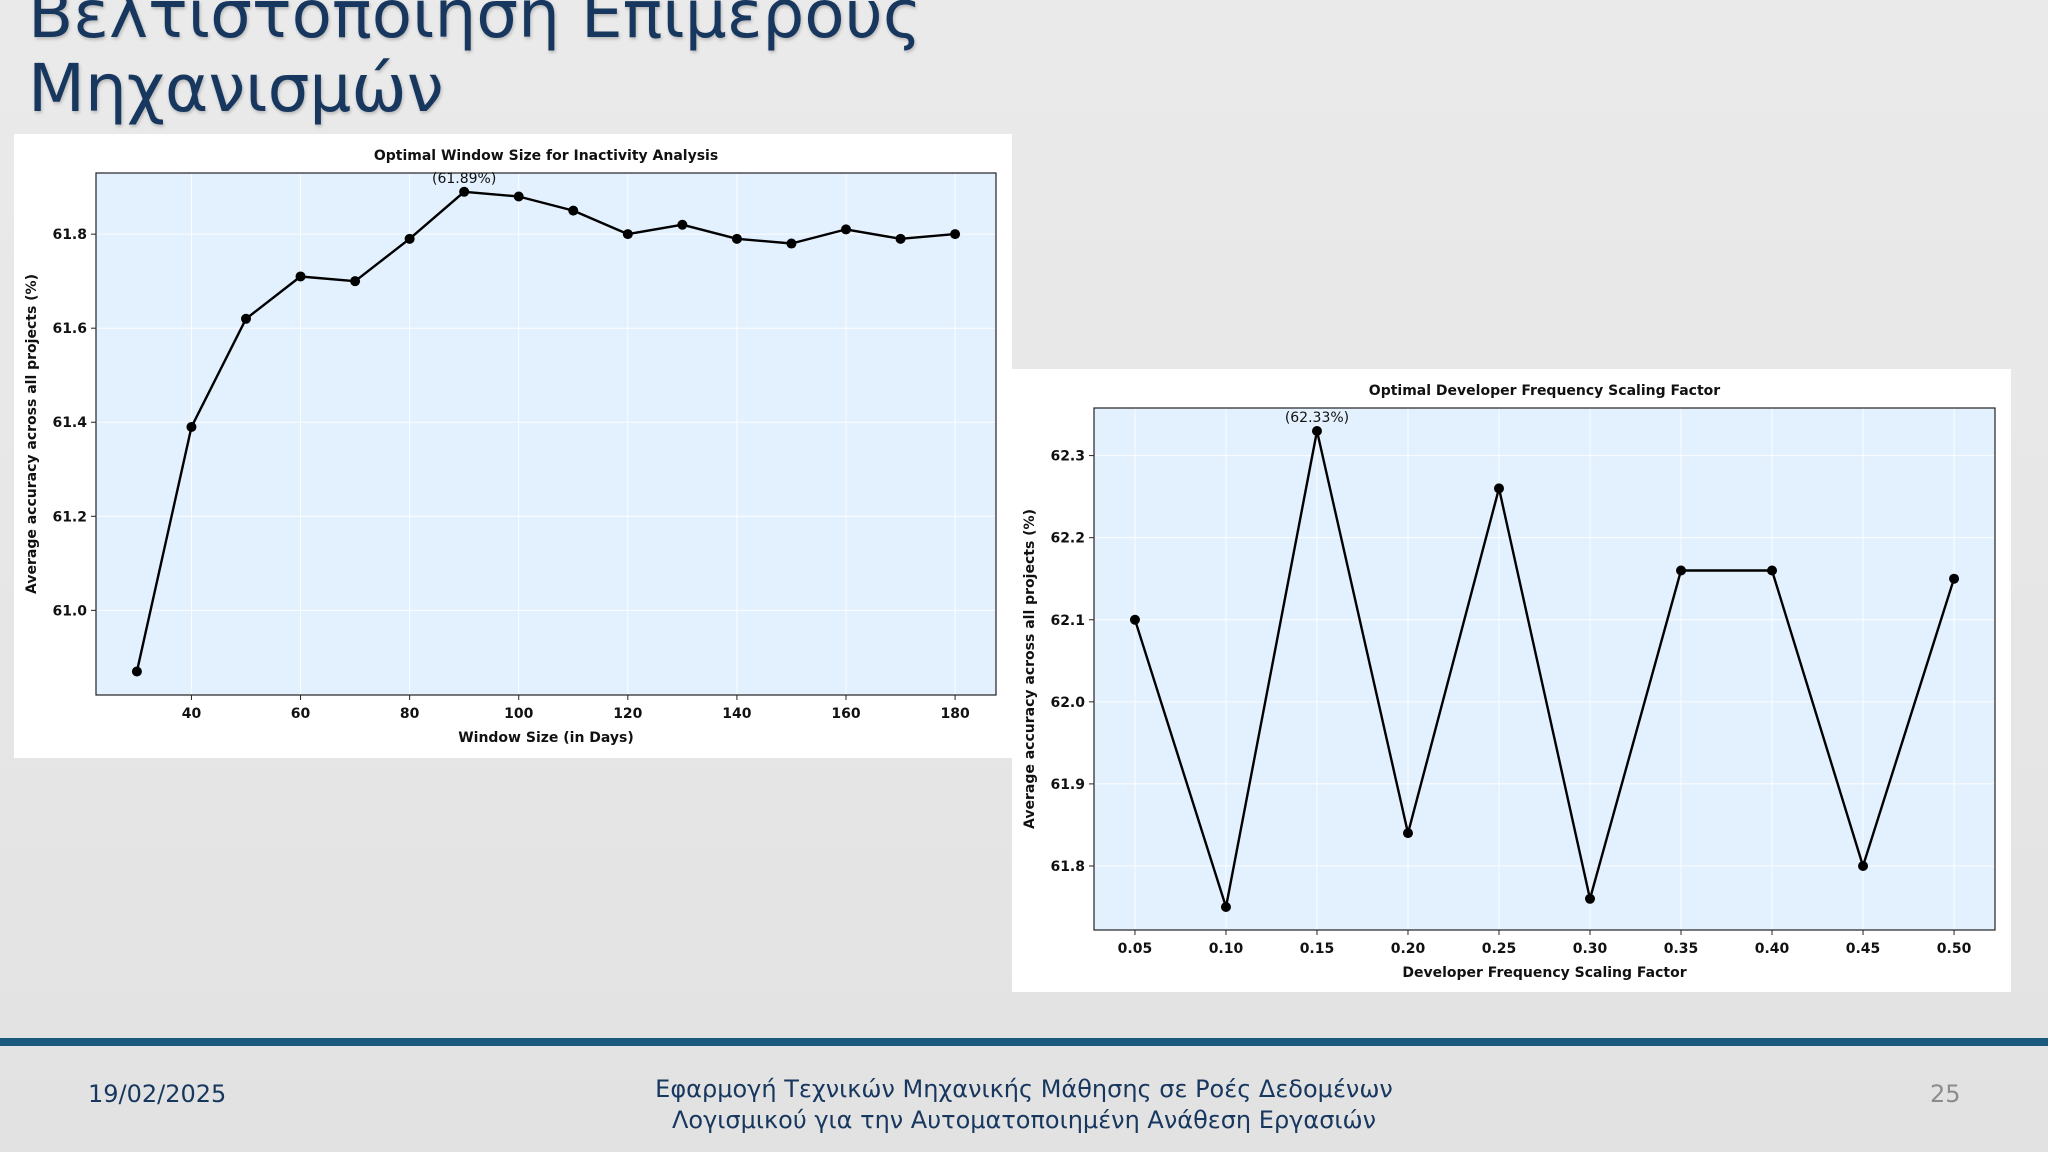  I want to click on scaling-factor-x-tick-label: 0.10, so click(1226, 949).